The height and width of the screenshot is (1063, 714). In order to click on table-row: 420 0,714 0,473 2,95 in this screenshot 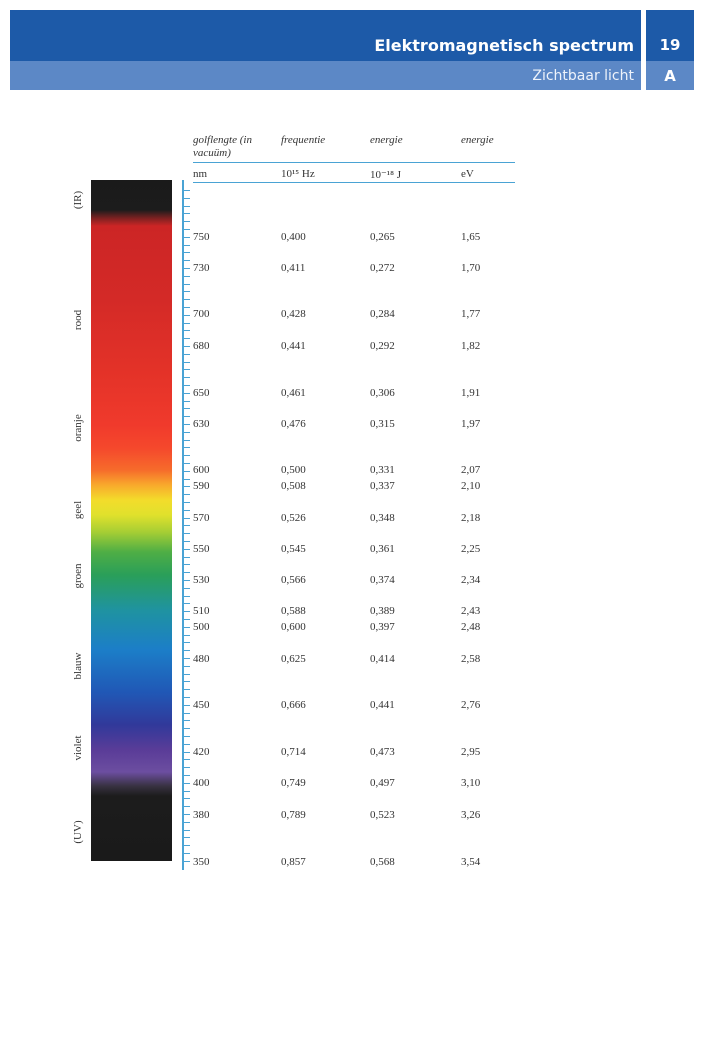, I will do `click(300, 753)`.